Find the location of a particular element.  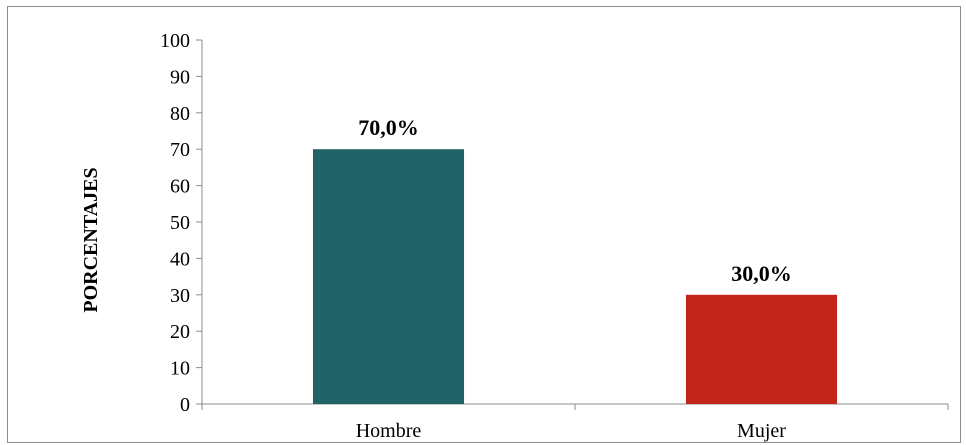

y-tick-label: 0 is located at coordinates (185, 405).